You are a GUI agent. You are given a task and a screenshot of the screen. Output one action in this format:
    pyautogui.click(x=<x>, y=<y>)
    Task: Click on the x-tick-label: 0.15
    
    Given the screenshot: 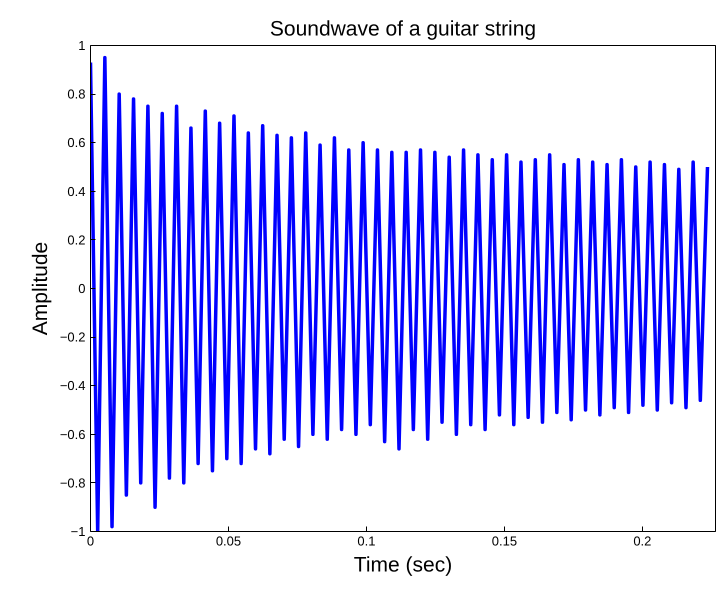 What is the action you would take?
    pyautogui.click(x=505, y=541)
    